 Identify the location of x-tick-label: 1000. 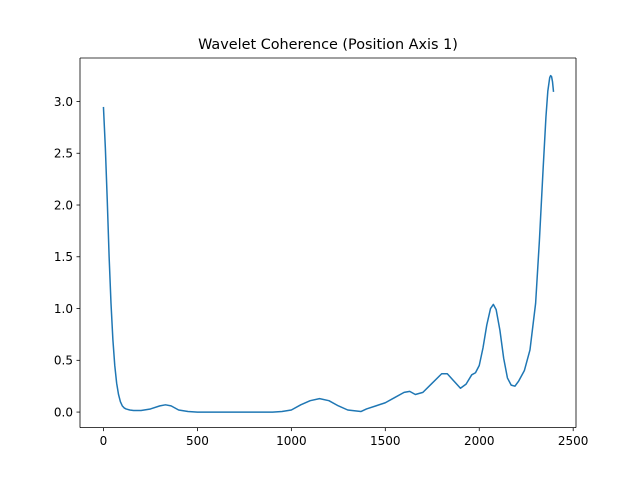
(291, 441).